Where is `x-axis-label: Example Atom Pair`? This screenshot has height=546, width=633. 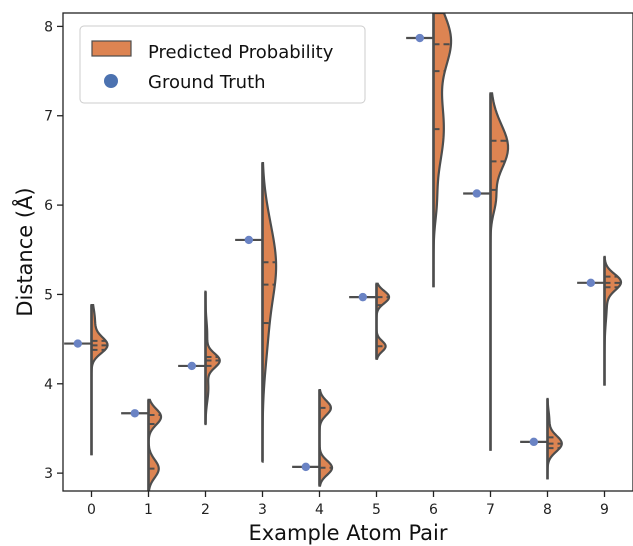
x-axis-label: Example Atom Pair is located at coordinates (347, 533).